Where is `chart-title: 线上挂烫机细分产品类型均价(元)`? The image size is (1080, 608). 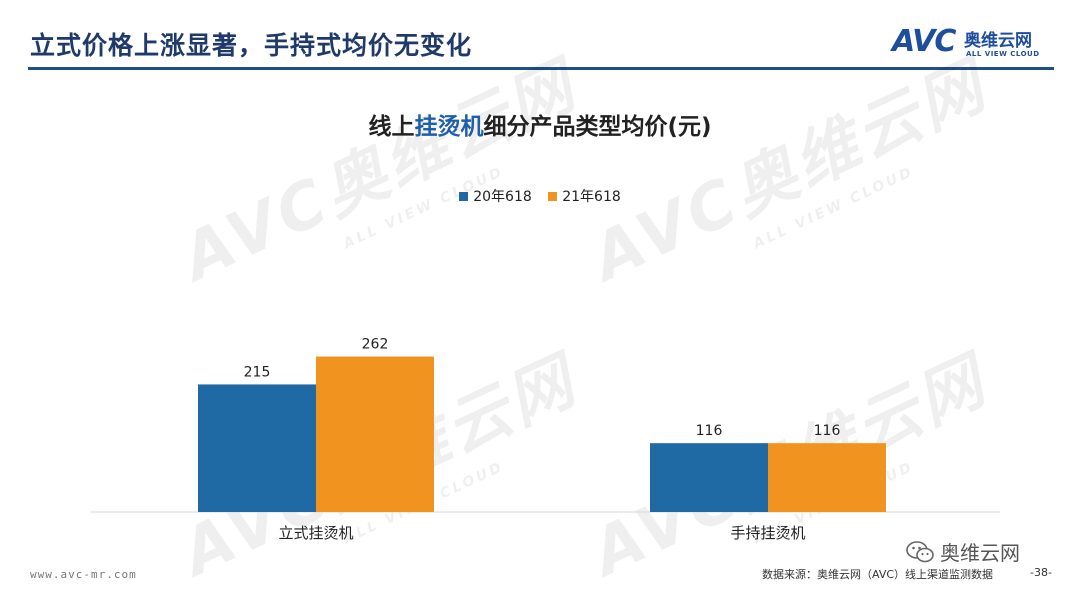
chart-title: 线上挂烫机细分产品类型均价(元) is located at coordinates (540, 124).